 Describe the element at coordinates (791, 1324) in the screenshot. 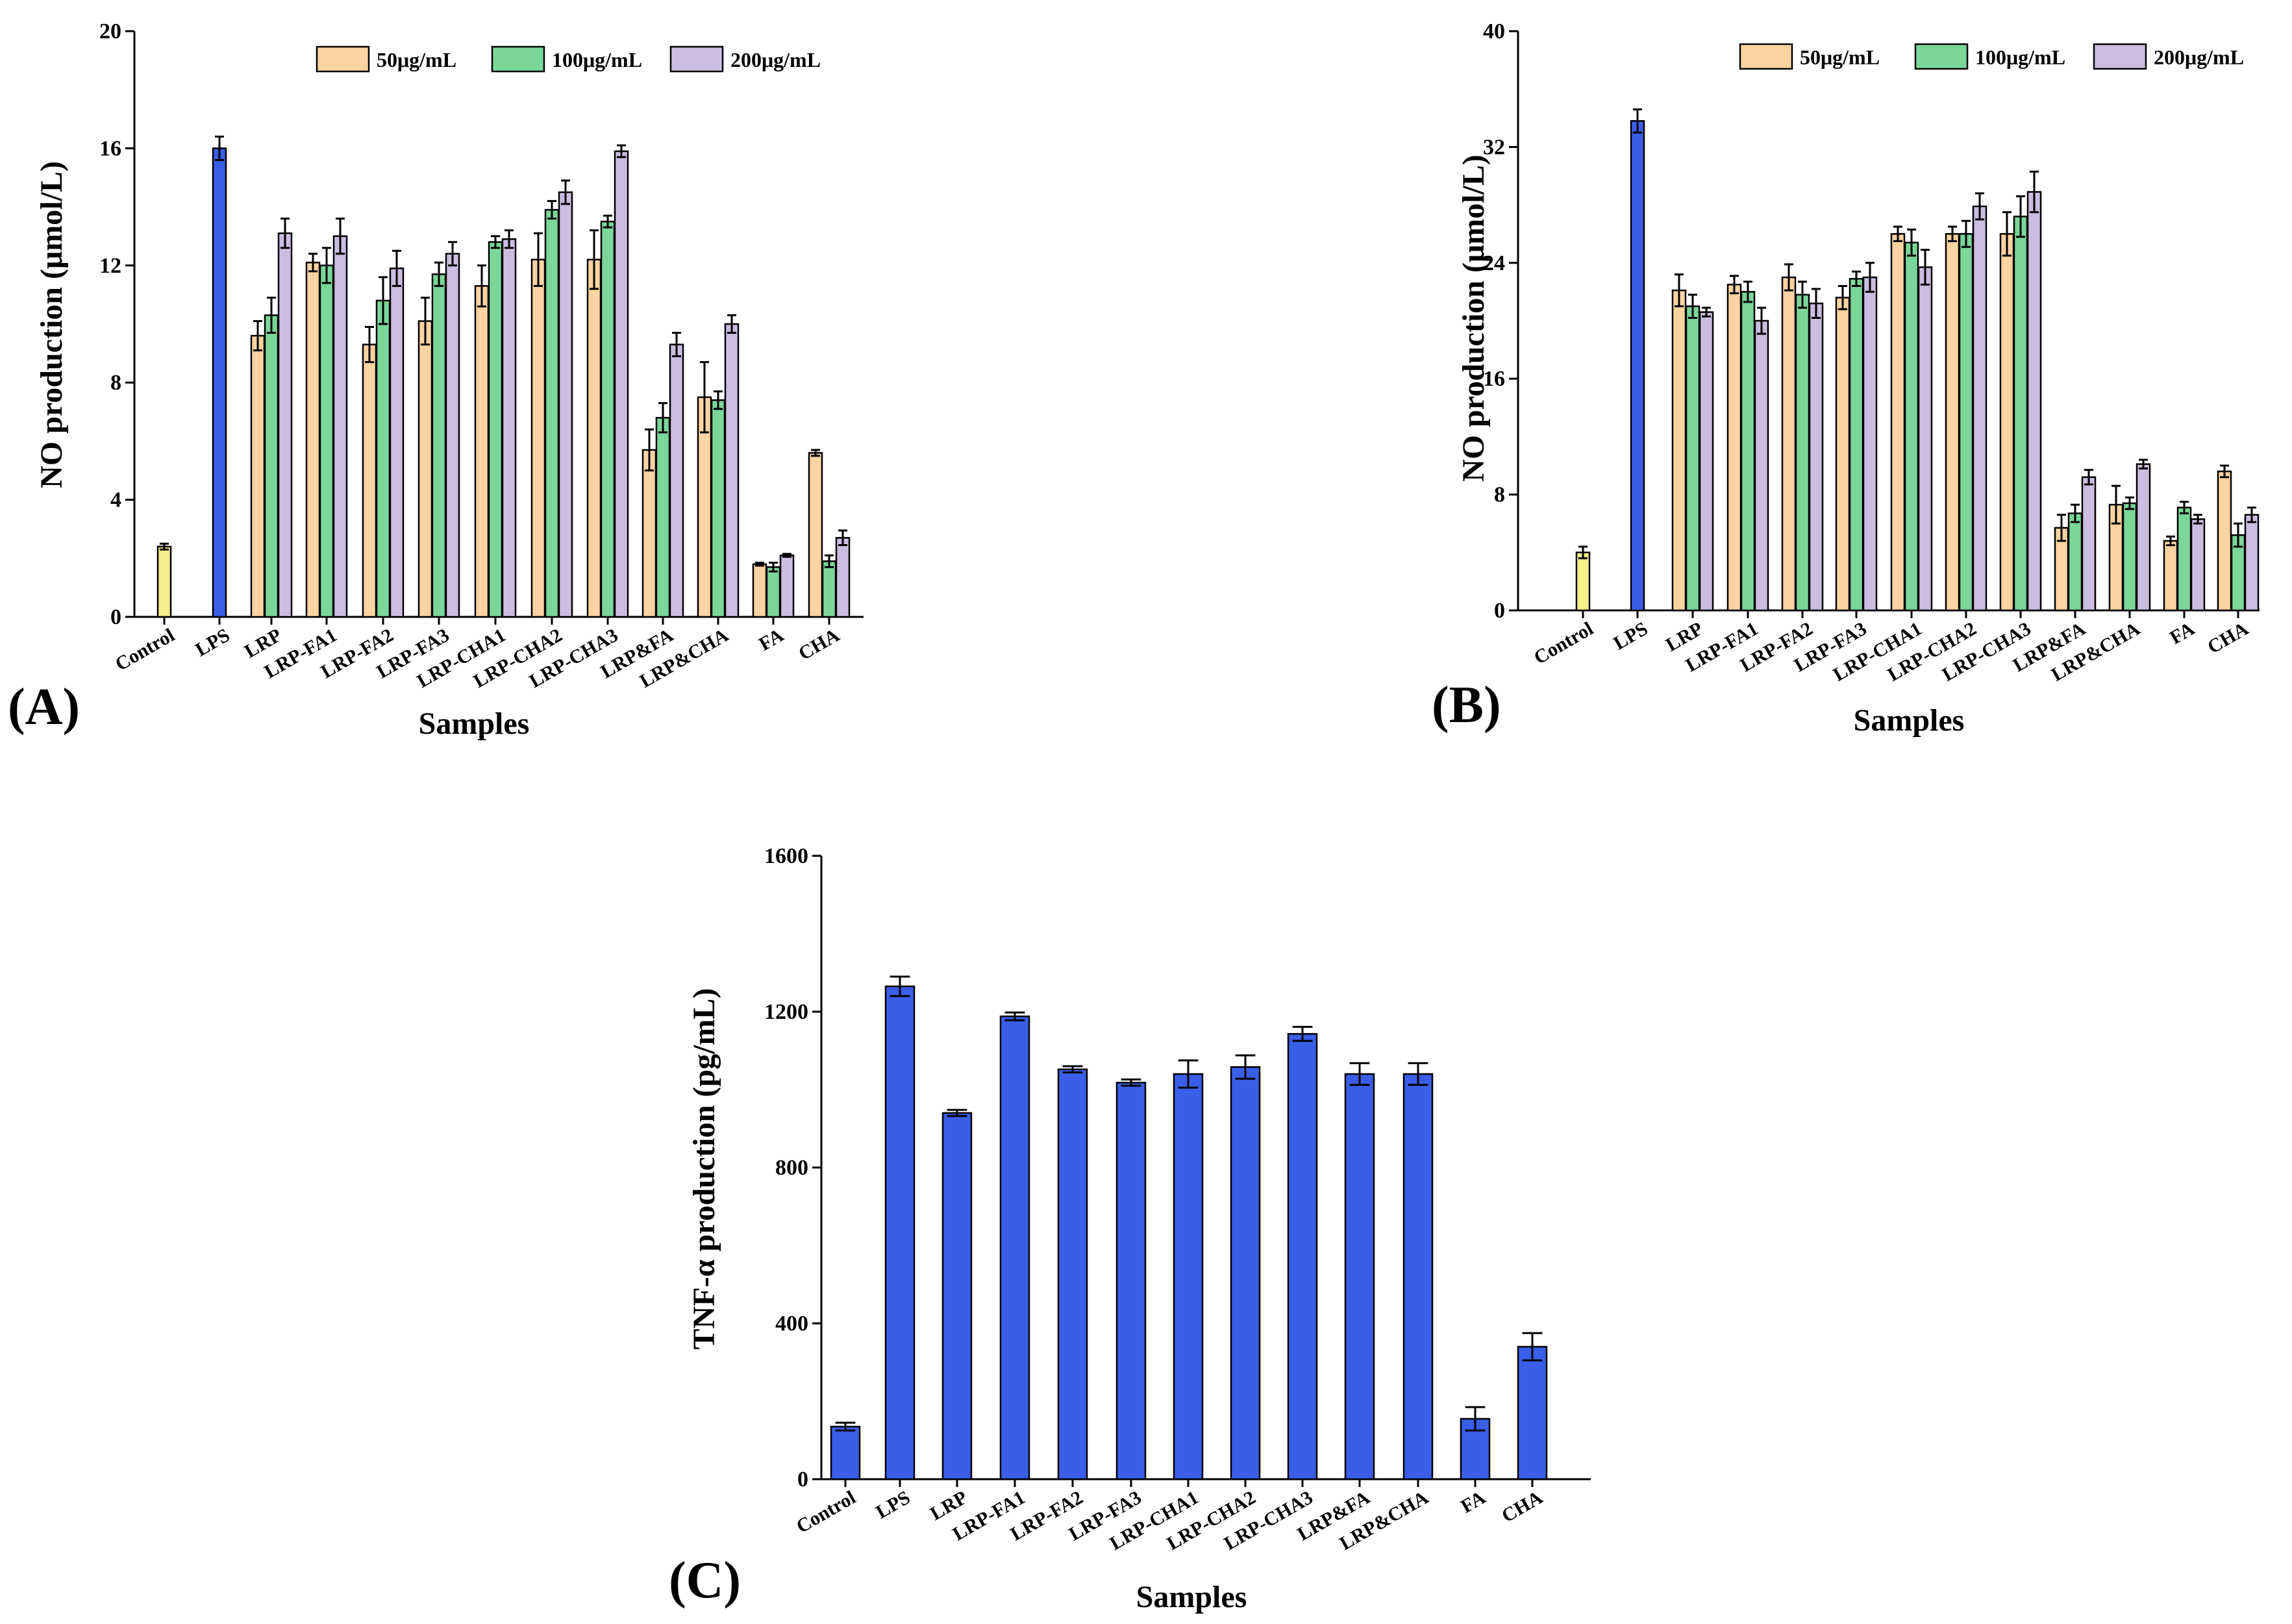

I see `y-tick-label: 400` at that location.